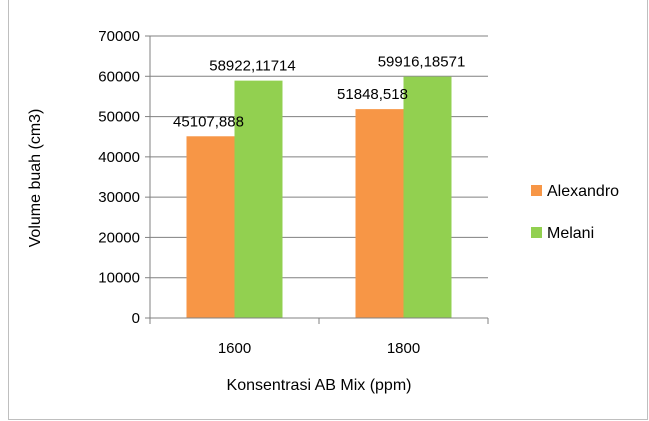  Describe the element at coordinates (119, 197) in the screenshot. I see `y-tick-label: 30000` at that location.